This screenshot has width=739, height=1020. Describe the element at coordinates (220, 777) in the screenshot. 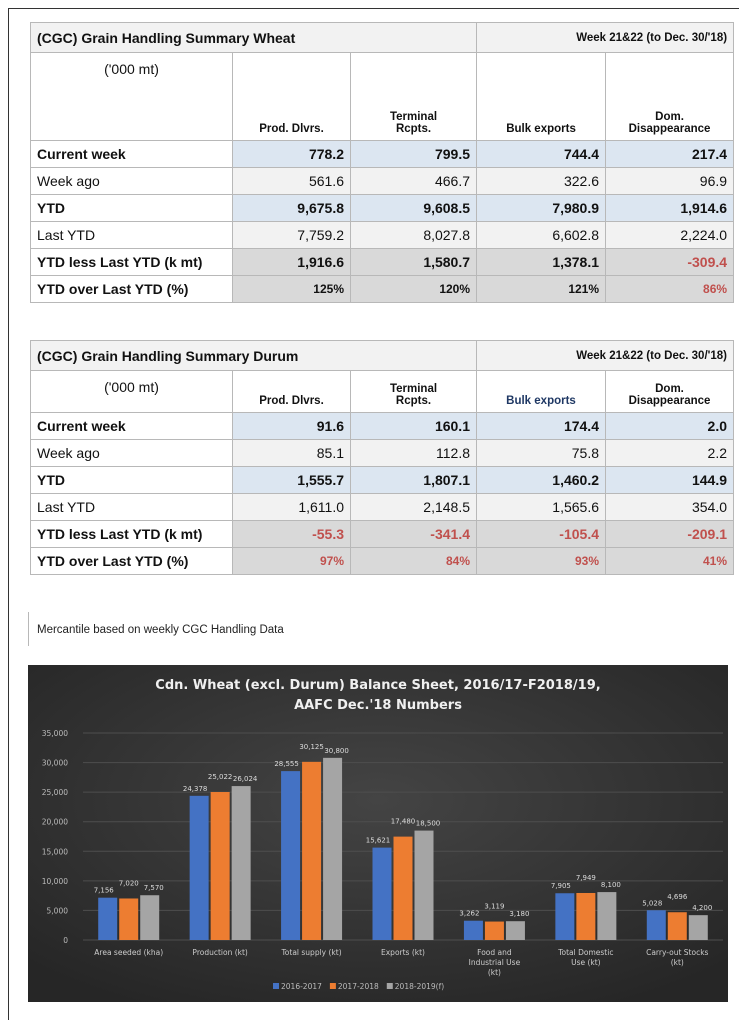

I see `value-label: 25,022` at that location.